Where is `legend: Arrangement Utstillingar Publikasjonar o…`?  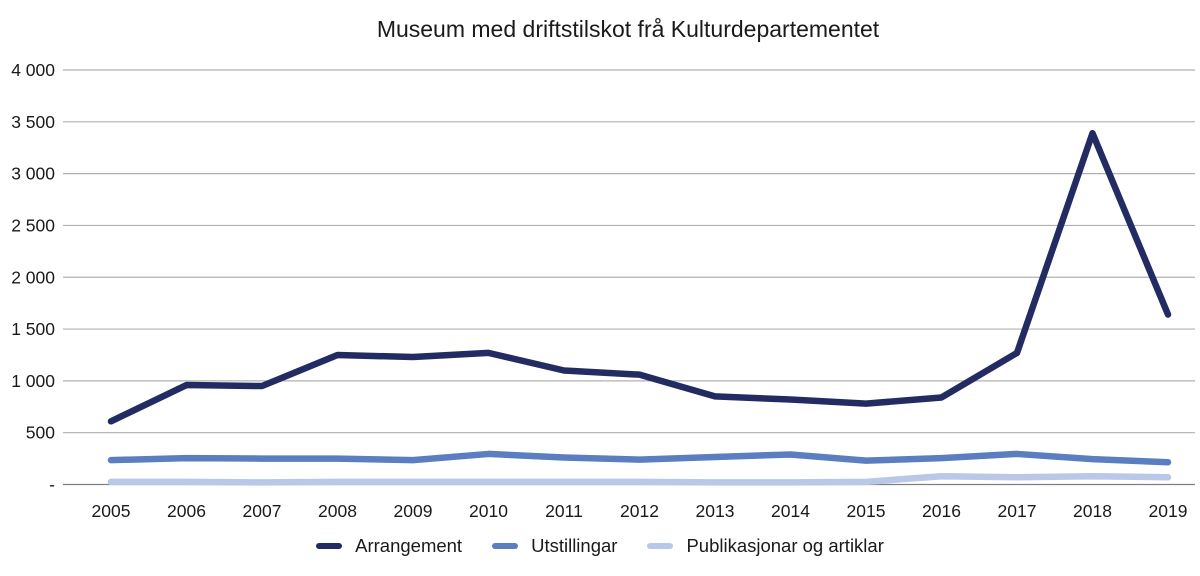
legend: Arrangement Utstillingar Publikasjonar o… is located at coordinates (600, 546).